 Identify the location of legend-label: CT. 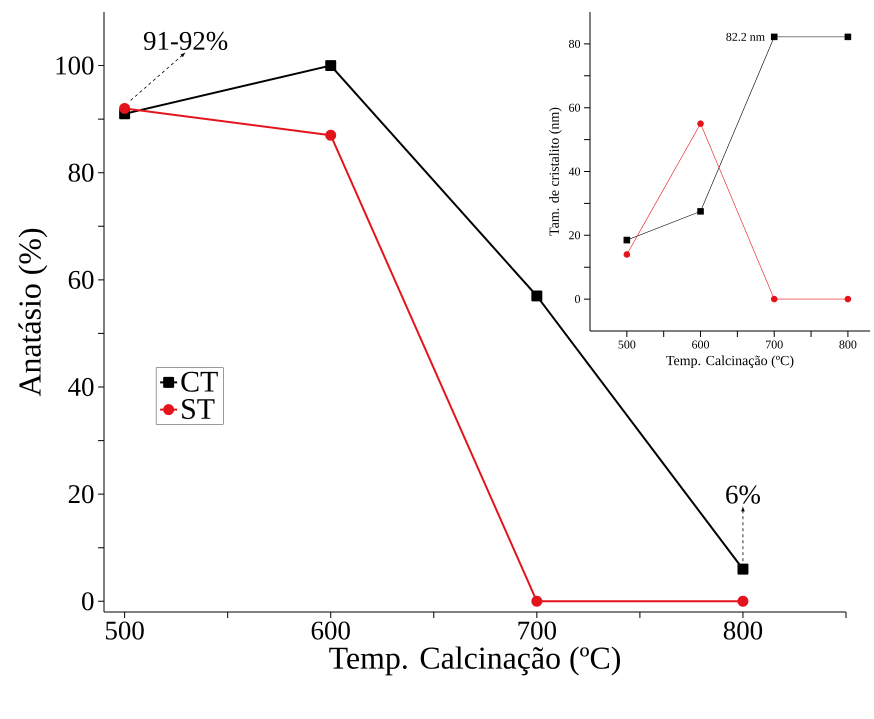
(199, 382).